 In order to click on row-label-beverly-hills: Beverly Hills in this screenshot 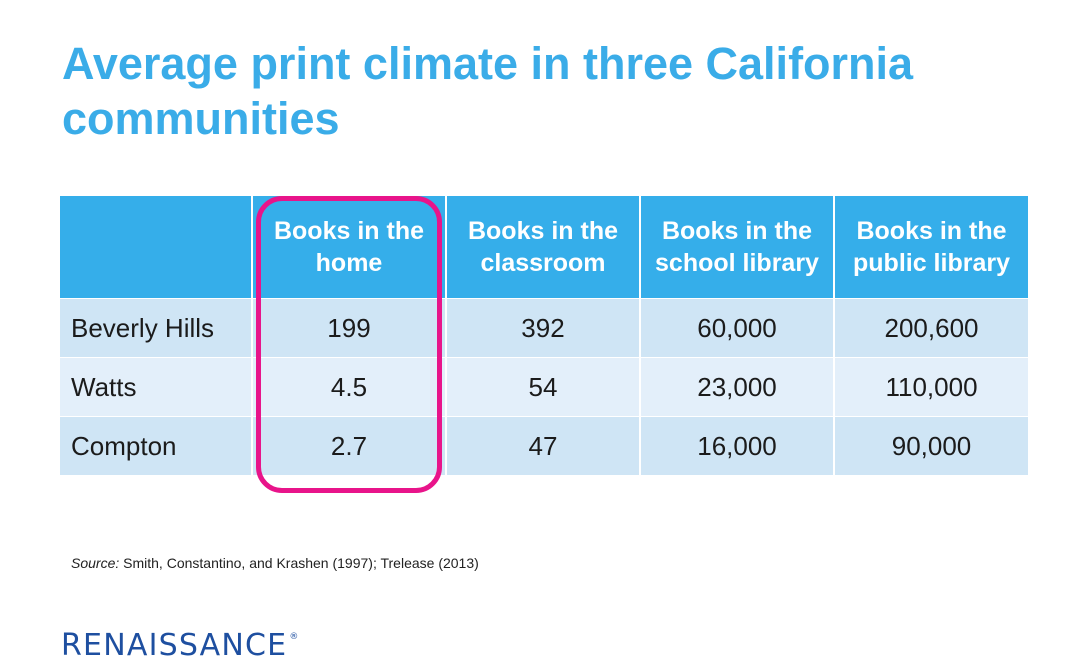, I will do `click(155, 328)`.